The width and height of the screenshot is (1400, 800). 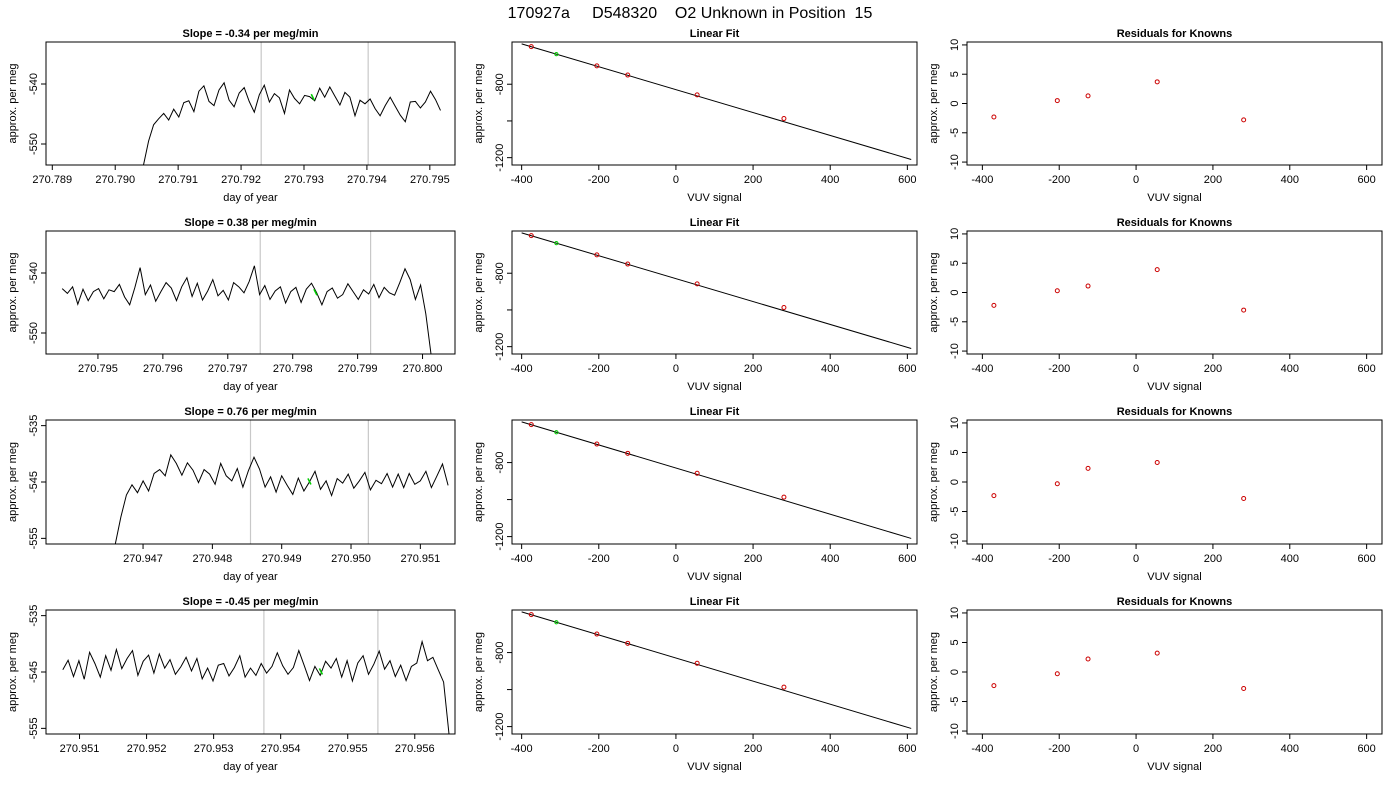 I want to click on chart-11-frame, so click(x=714, y=672).